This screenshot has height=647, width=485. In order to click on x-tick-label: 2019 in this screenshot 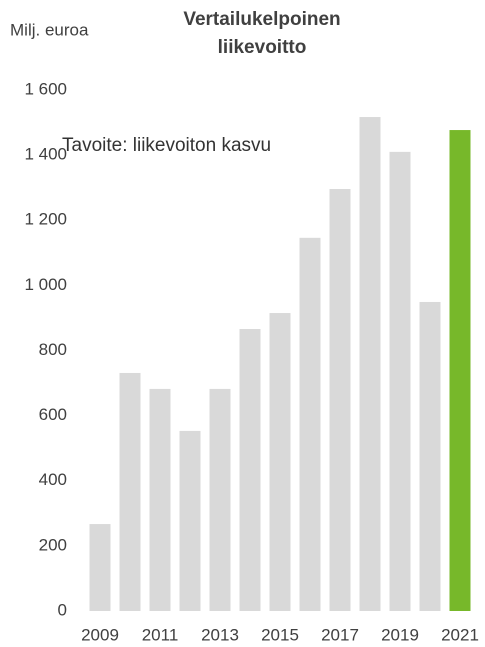, I will do `click(400, 634)`.